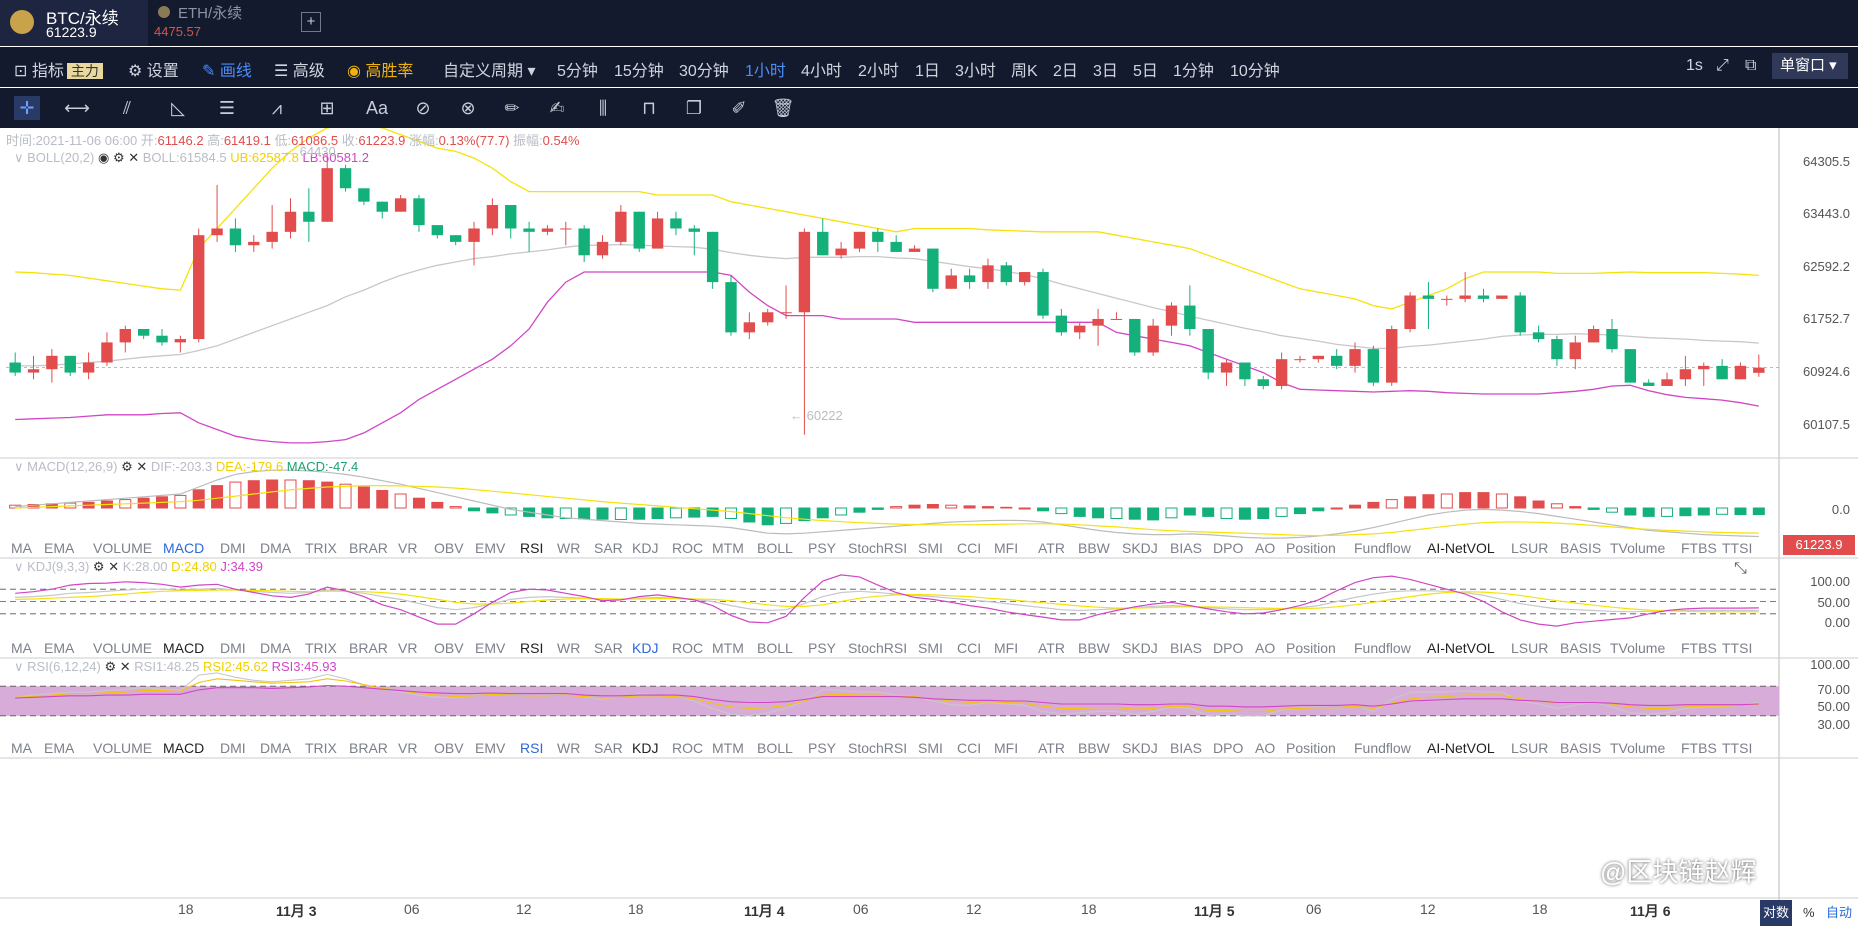  I want to click on advanced-button: ☰ 高级, so click(299, 71).